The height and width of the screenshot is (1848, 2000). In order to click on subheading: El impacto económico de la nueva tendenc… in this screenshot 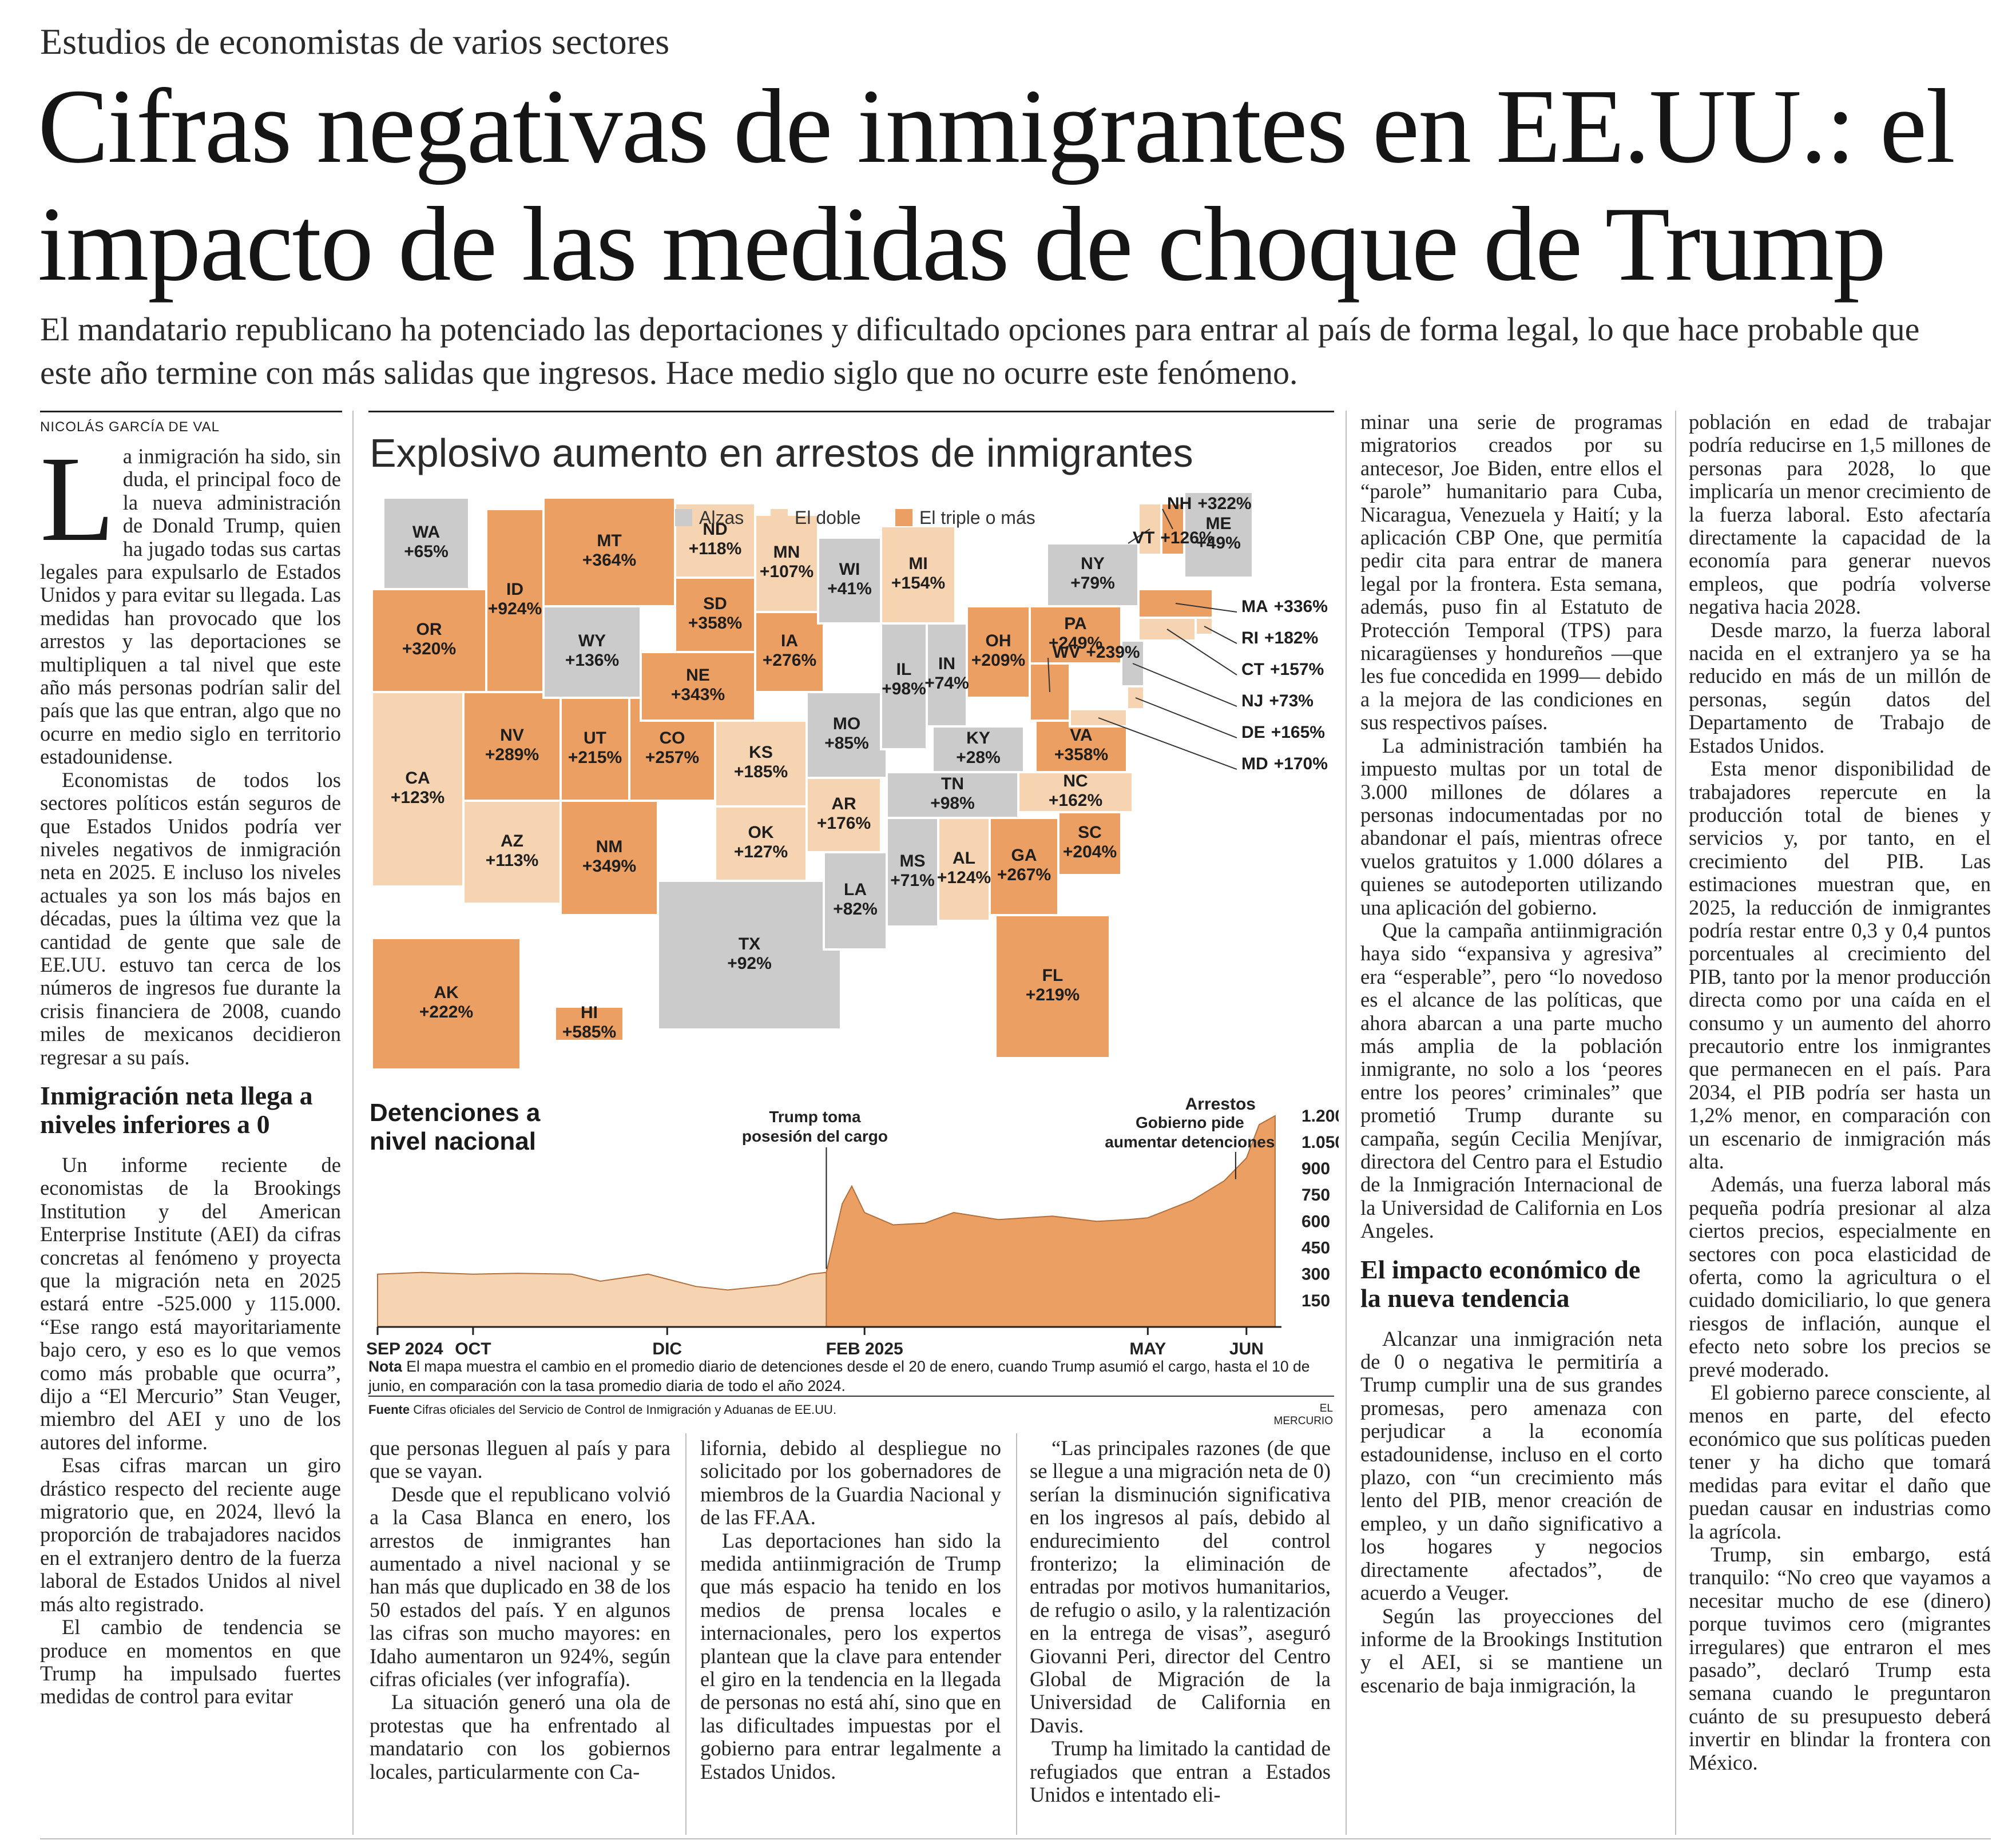, I will do `click(1500, 1283)`.